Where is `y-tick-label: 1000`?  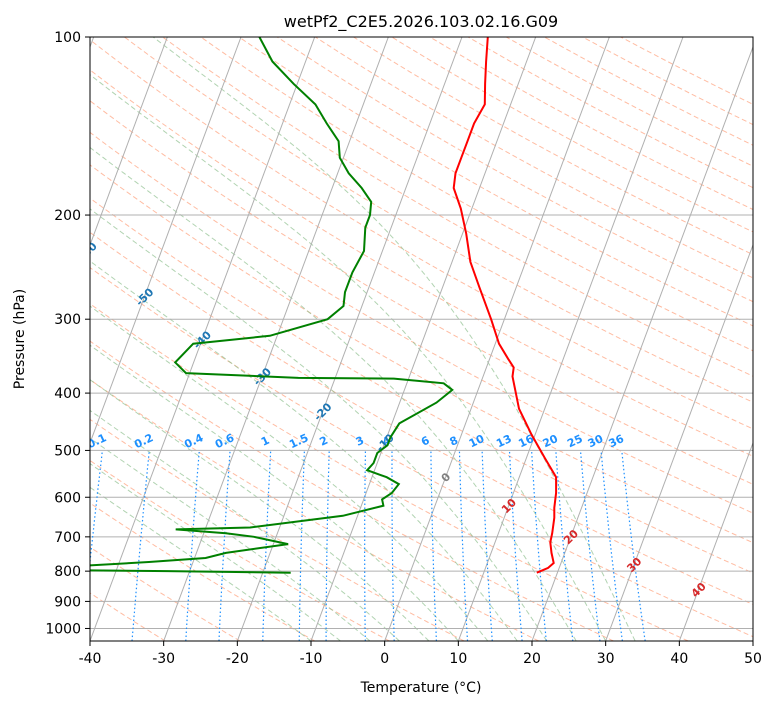
y-tick-label: 1000 is located at coordinates (63, 629).